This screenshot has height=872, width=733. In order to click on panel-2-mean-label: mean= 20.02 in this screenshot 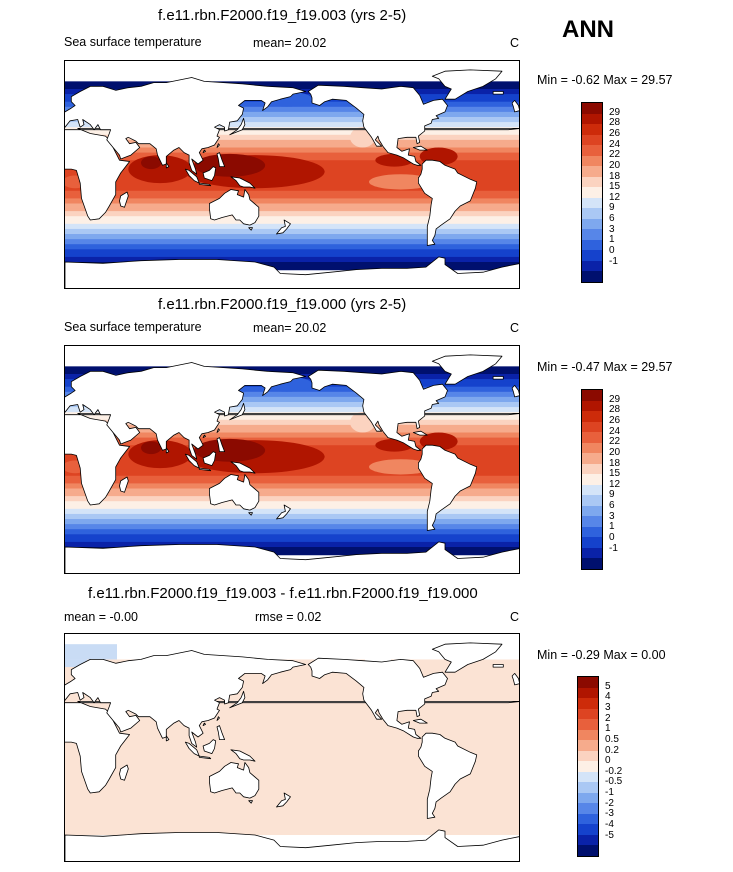, I will do `click(290, 328)`.